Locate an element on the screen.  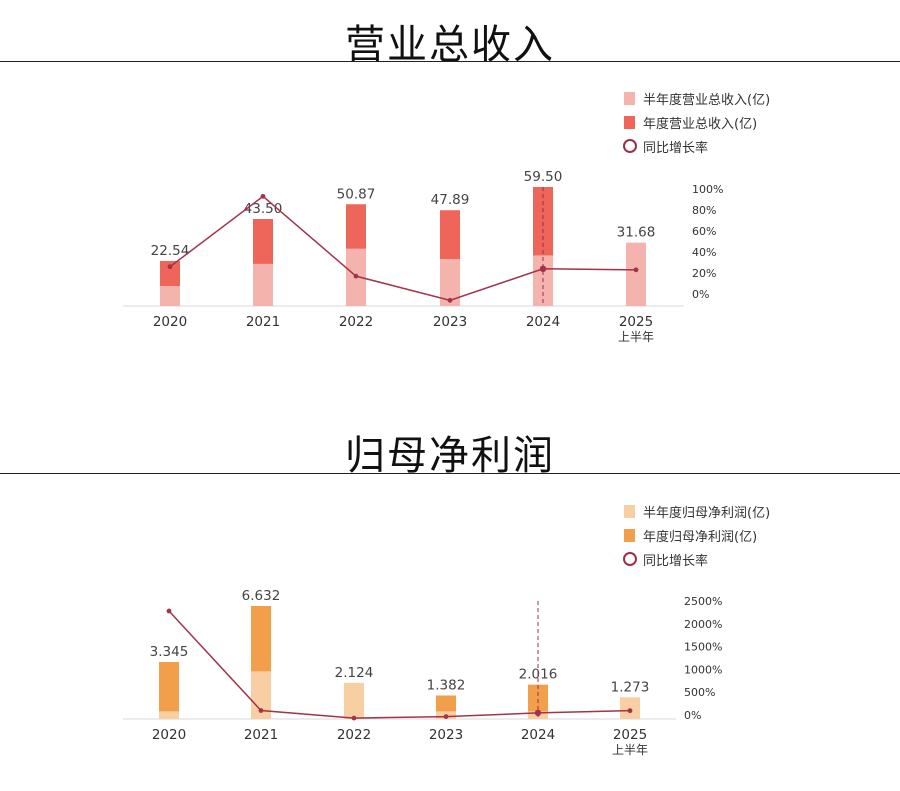
bar-value-label: 47.89 is located at coordinates (450, 200).